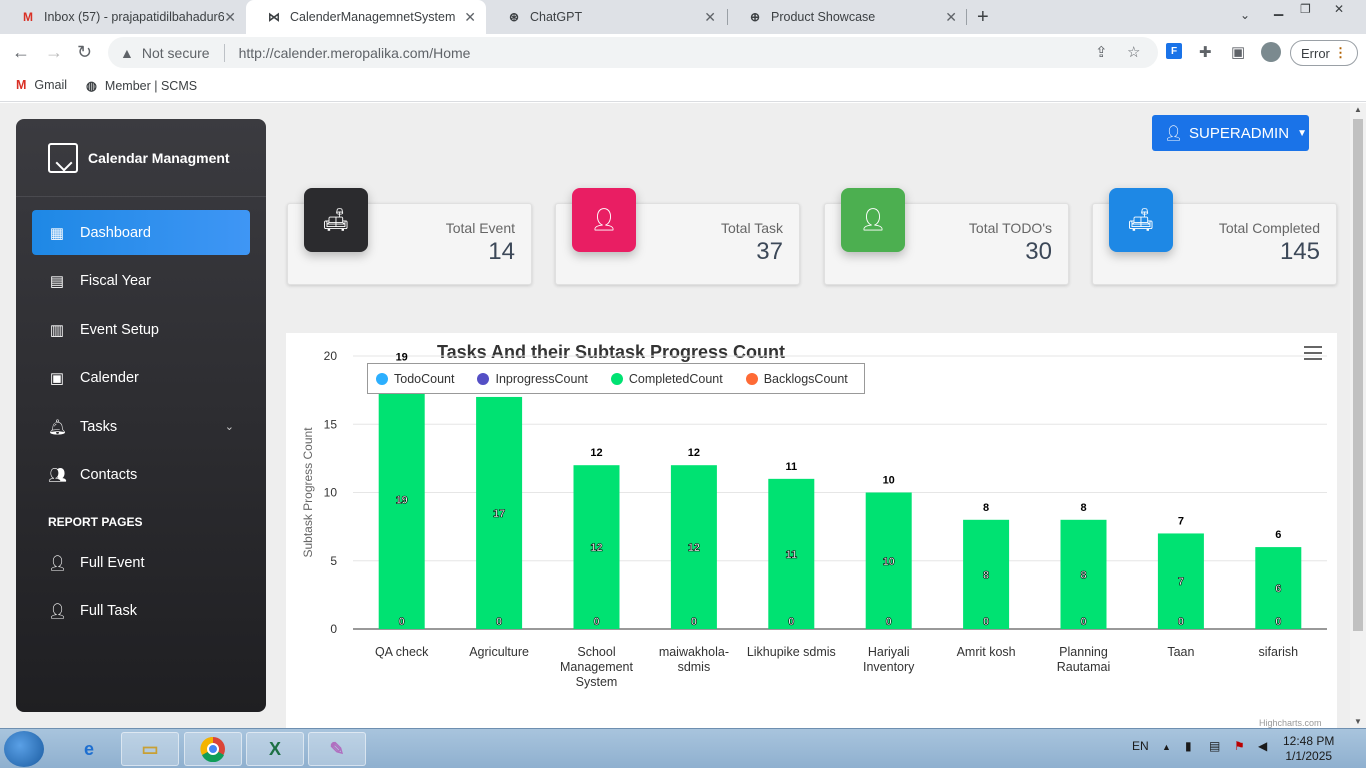 The height and width of the screenshot is (768, 1366). Describe the element at coordinates (1358, 109) in the screenshot. I see `scroll-up-icon: ▲` at that location.